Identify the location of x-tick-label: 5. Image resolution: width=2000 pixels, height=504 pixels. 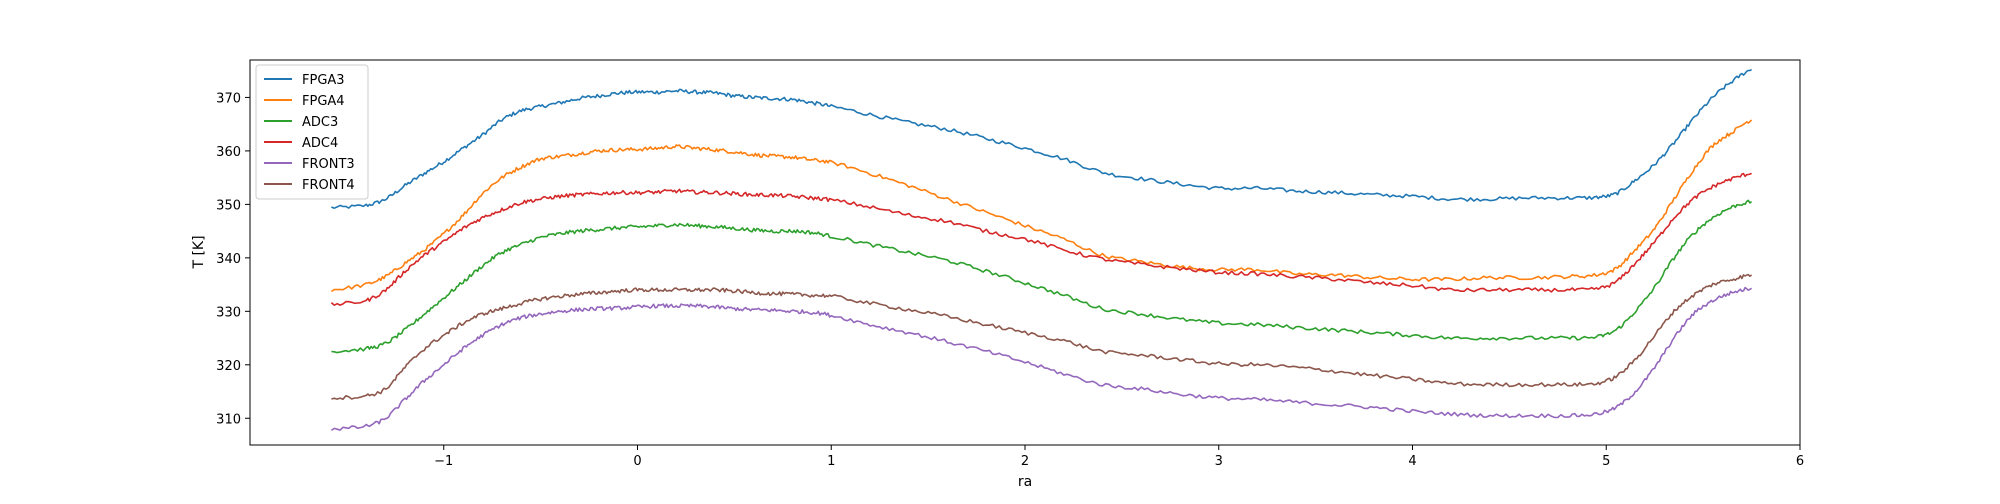
(1606, 461).